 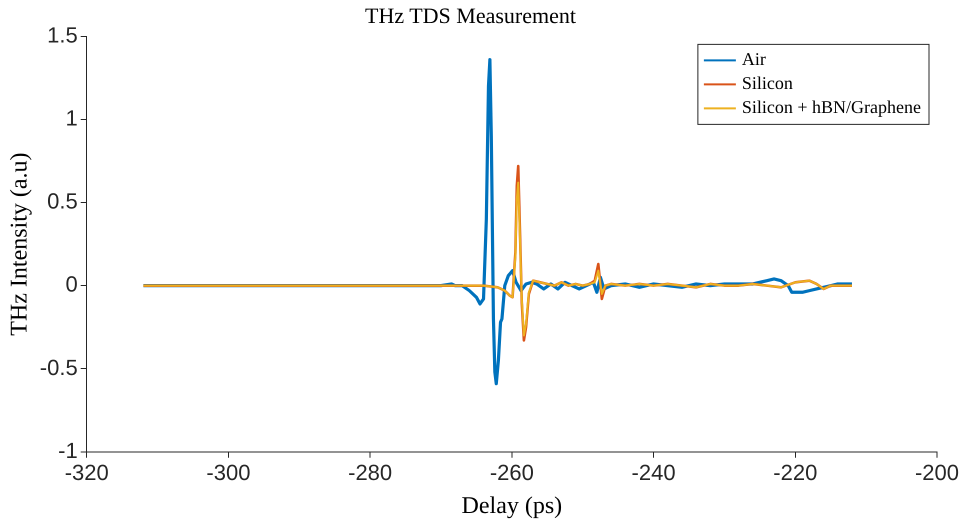 What do you see at coordinates (754, 59) in the screenshot?
I see `legend-label: Air` at bounding box center [754, 59].